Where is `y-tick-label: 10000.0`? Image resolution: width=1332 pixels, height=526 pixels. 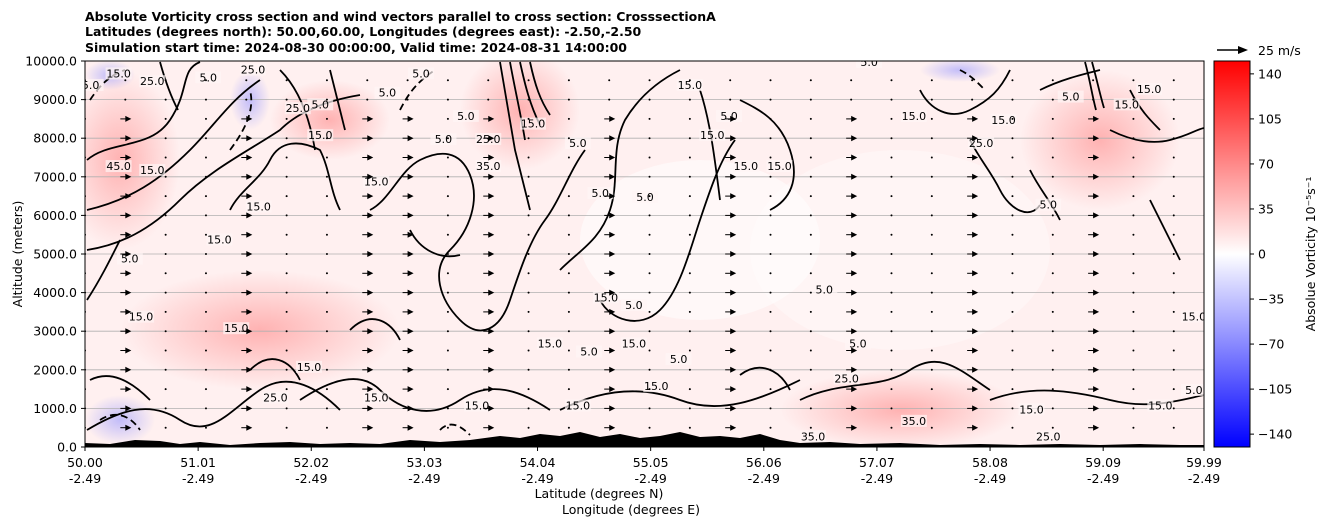
y-tick-label: 10000.0 is located at coordinates (51, 61).